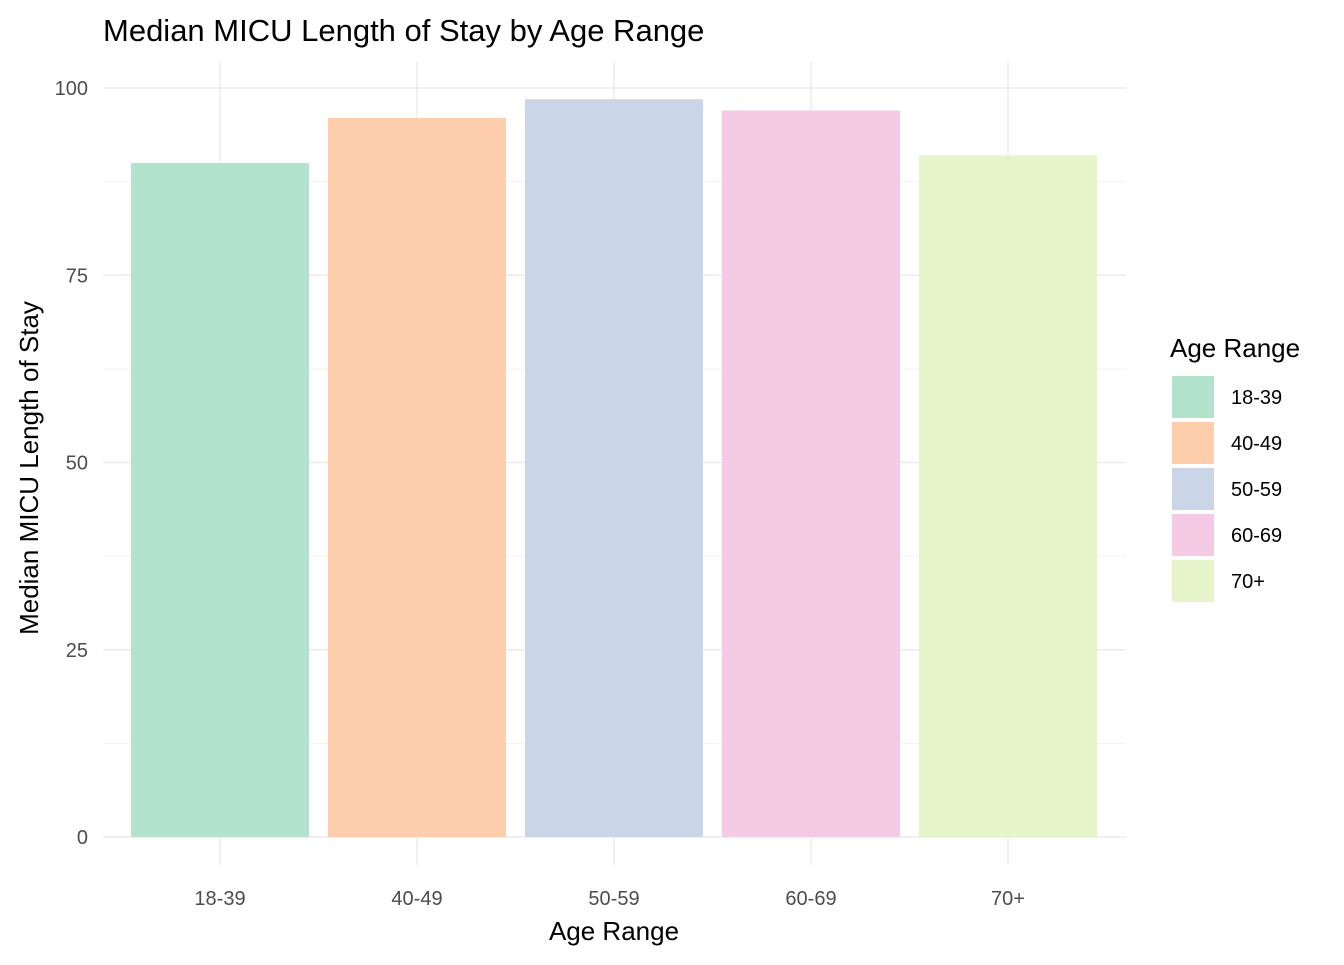  Describe the element at coordinates (1256, 490) in the screenshot. I see `legend-label: 50-59` at that location.